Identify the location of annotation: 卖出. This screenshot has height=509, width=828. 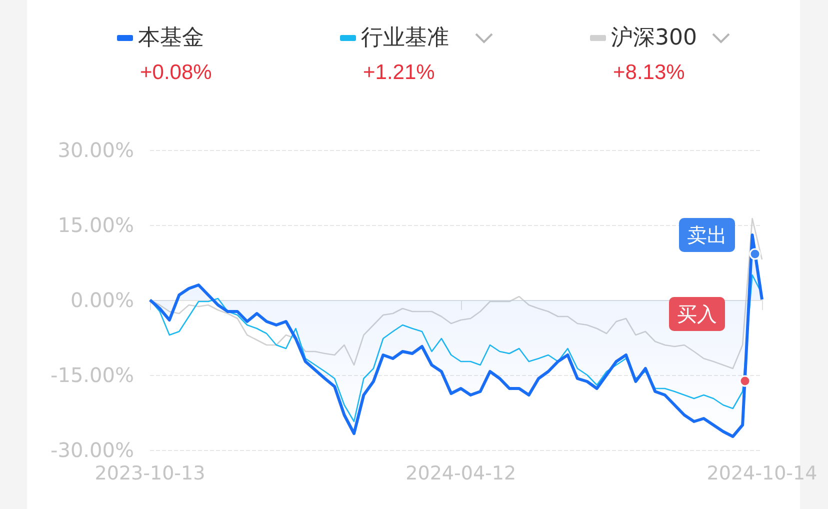
(707, 235).